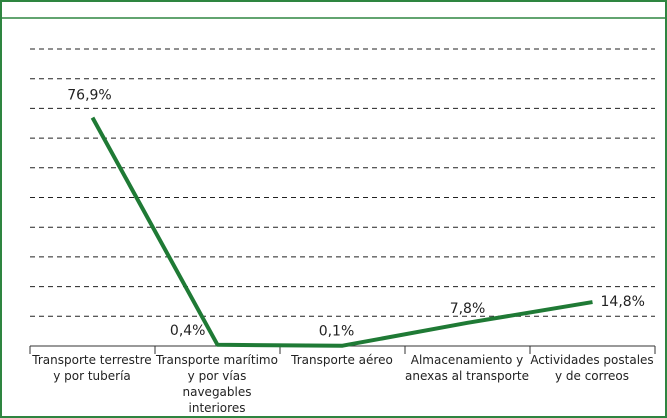 The height and width of the screenshot is (418, 667). Describe the element at coordinates (92, 368) in the screenshot. I see `x-tick-label: Transporte terrestre y por tubería` at that location.